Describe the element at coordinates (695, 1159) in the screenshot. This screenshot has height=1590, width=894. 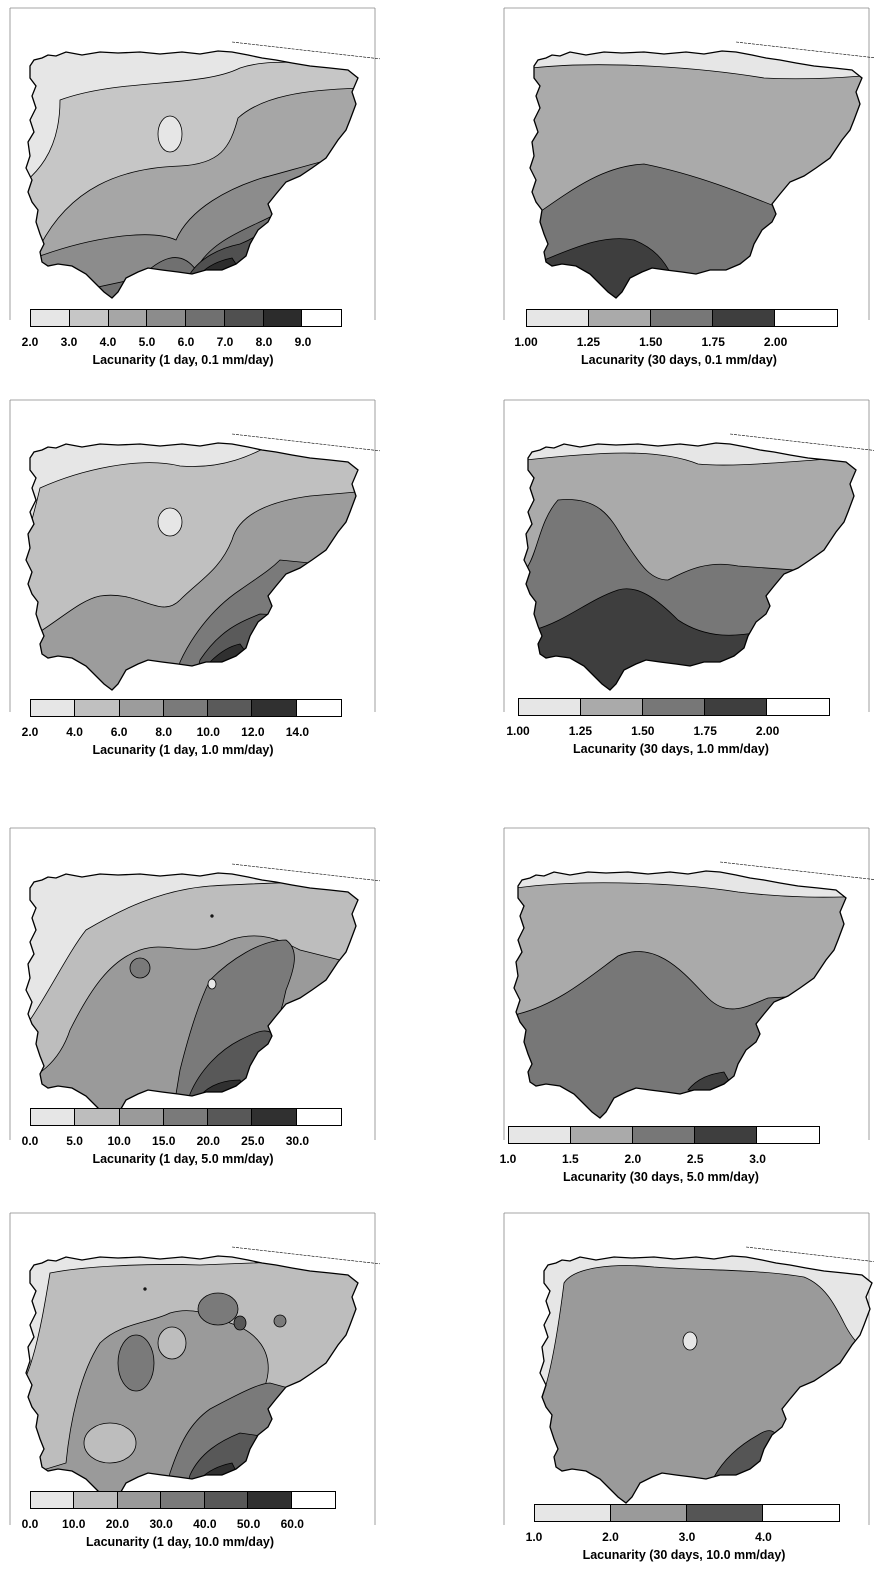
I see `legend-tick-label: 2.5` at that location.